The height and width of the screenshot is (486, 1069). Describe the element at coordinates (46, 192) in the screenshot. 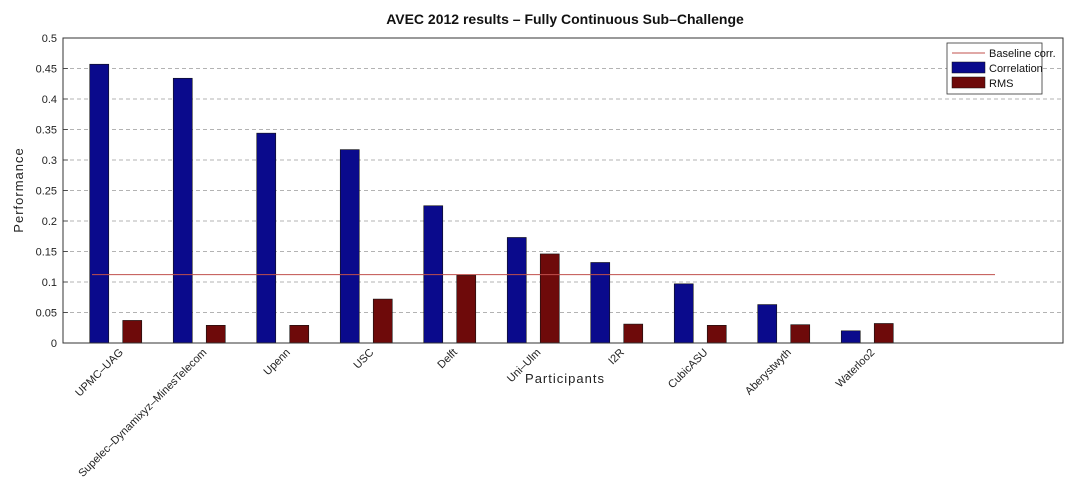

I see `y-tick-label: 0.25` at that location.